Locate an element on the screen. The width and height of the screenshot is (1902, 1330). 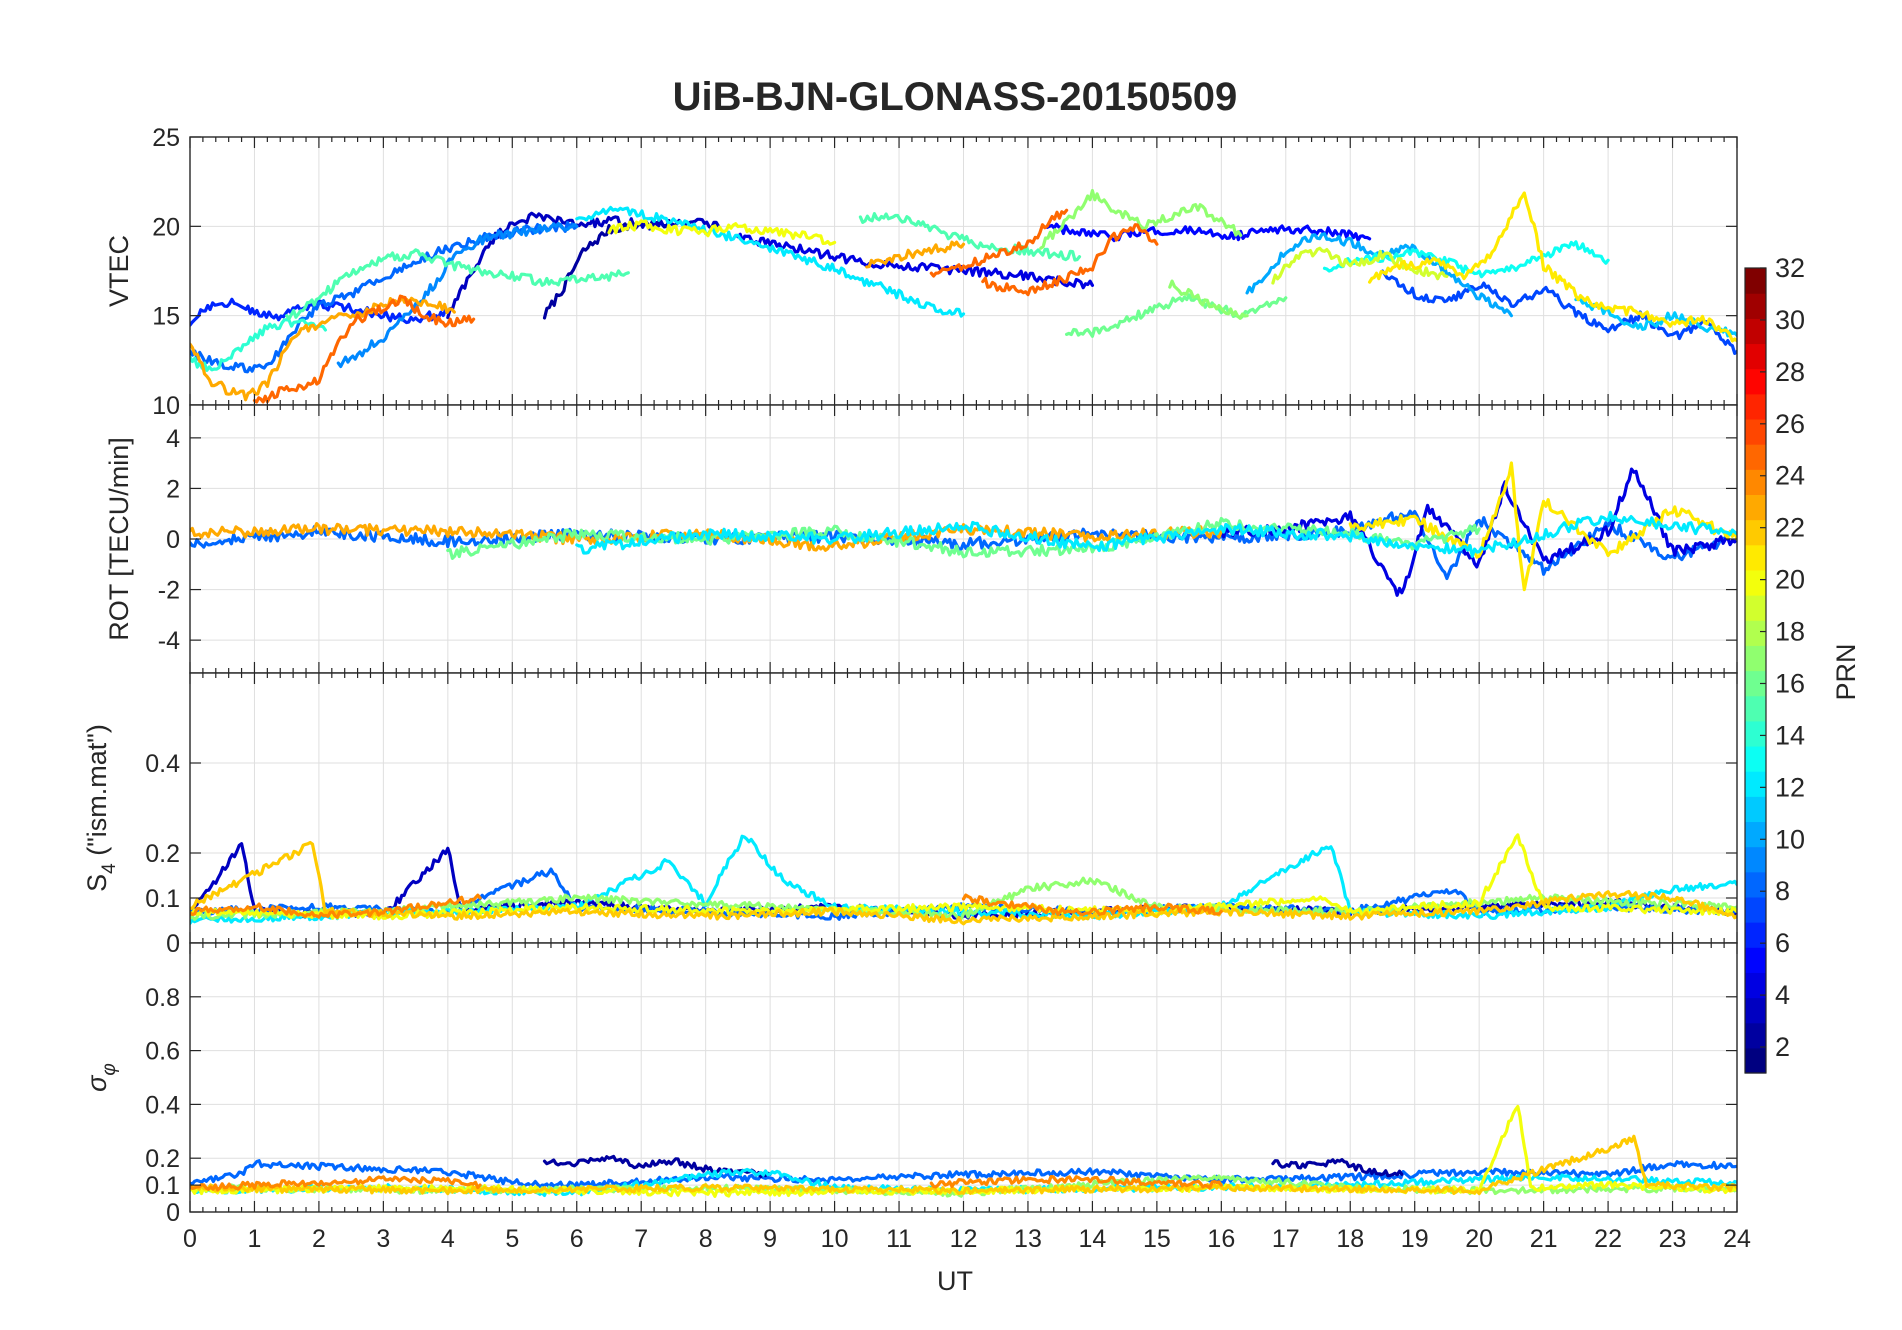
colorbar-tick-label: 10 is located at coordinates (1790, 839).